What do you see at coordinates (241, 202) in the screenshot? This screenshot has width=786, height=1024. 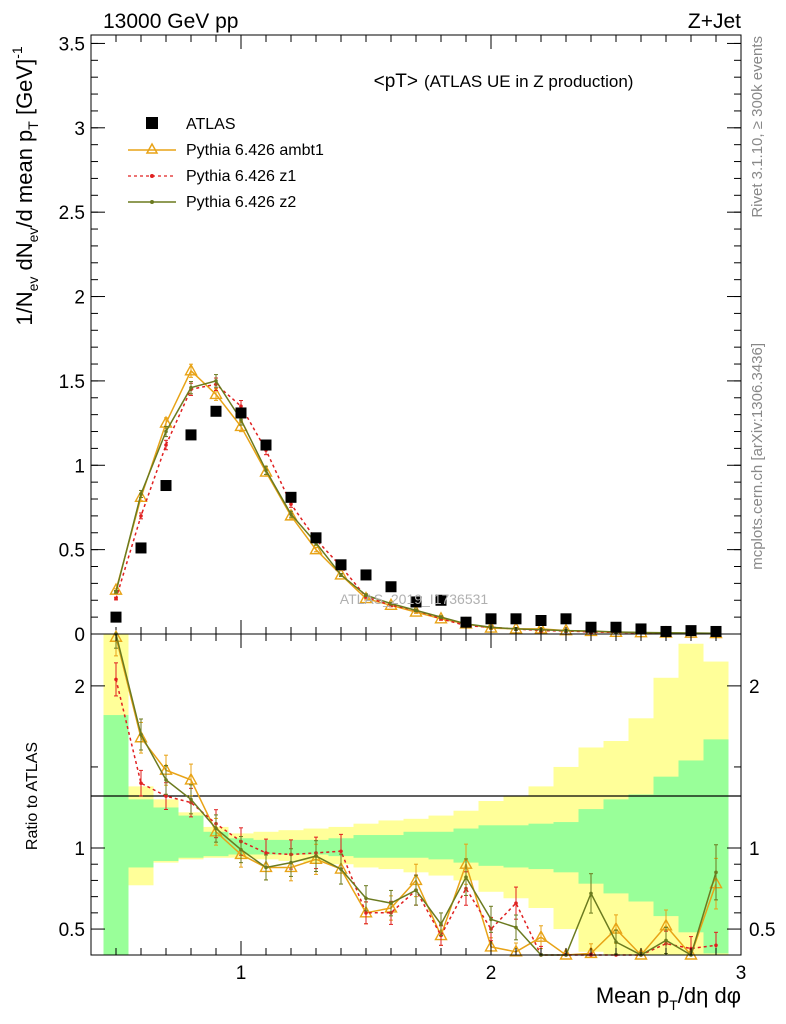 I see `legend-label-z2: Pythia 6.426 z2` at bounding box center [241, 202].